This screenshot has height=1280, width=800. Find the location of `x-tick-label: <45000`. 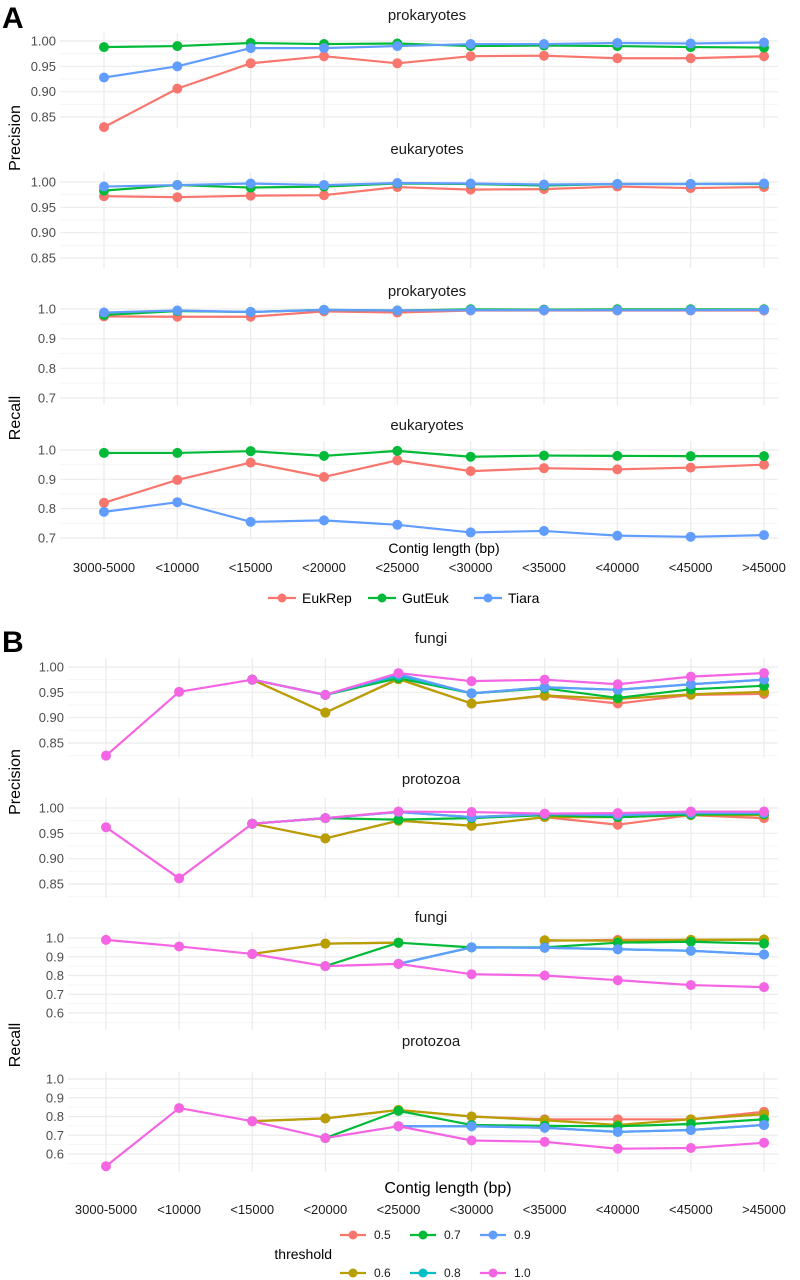

x-tick-label: <45000 is located at coordinates (691, 567).